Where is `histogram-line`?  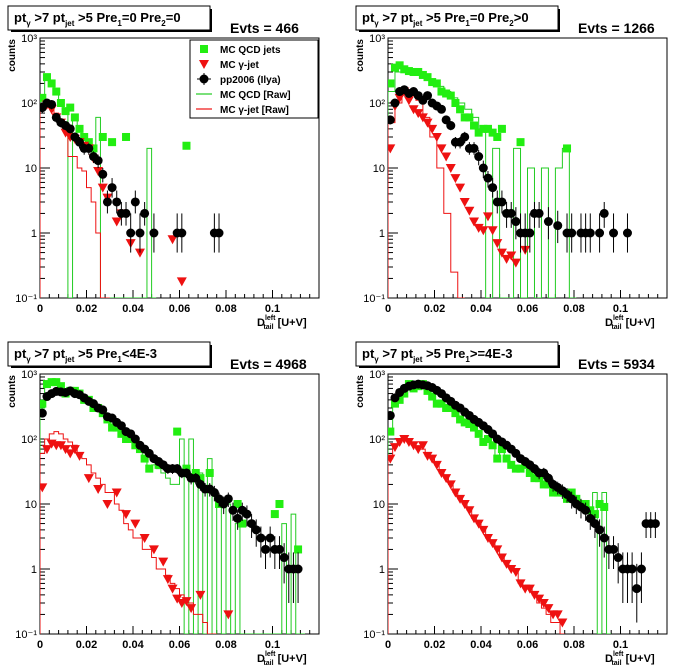 histogram-line is located at coordinates (128, 532).